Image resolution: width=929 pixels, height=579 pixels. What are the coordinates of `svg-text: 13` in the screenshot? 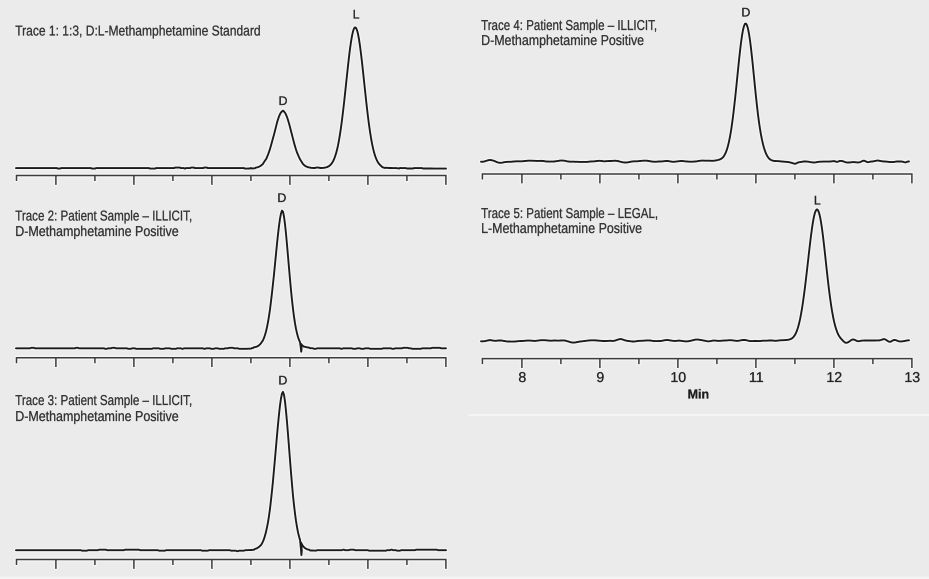 It's located at (912, 378).